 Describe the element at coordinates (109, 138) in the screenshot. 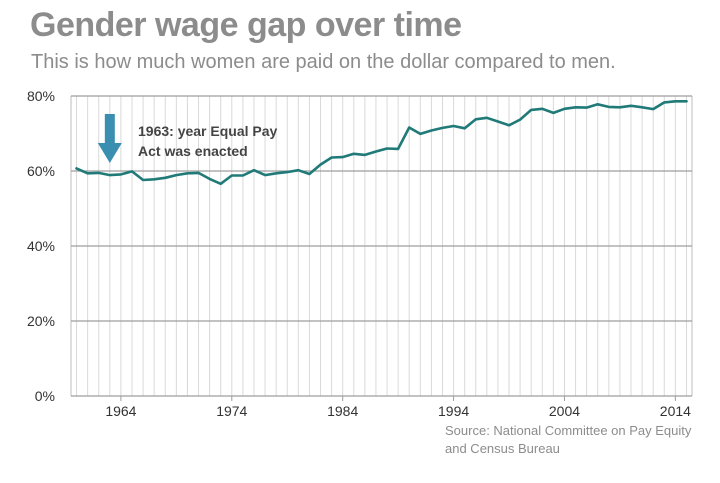

I see `down-arrow-icon` at that location.